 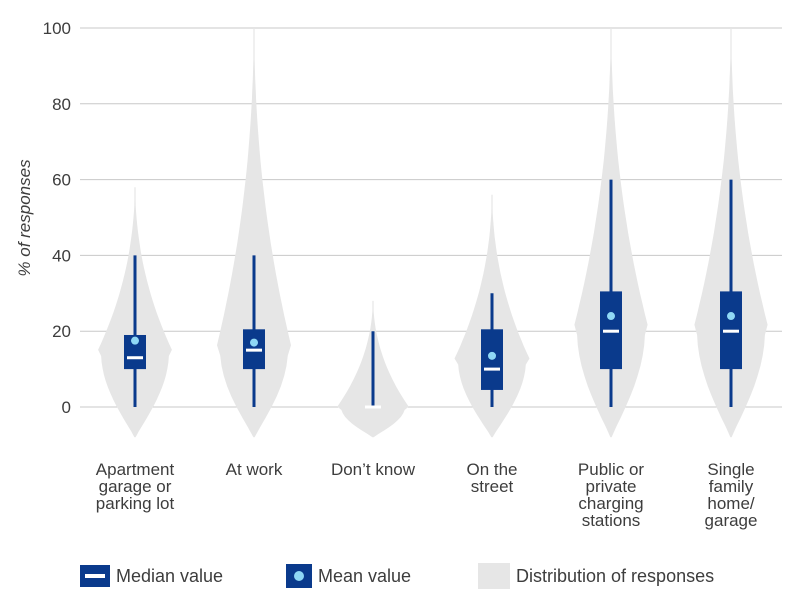 I want to click on x-tick-label-4: Public or private charging stations, so click(x=611, y=495).